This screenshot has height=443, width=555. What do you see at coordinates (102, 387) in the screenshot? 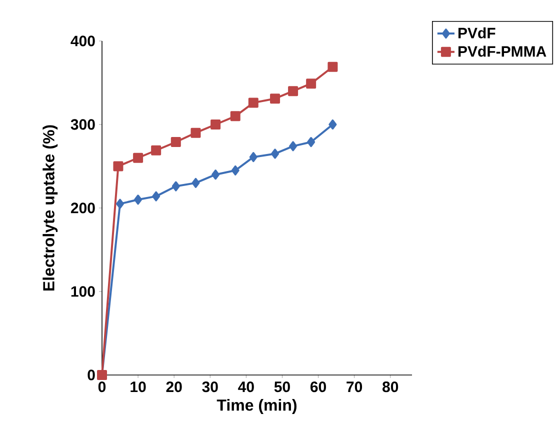
I see `x-tick-label: 0` at bounding box center [102, 387].